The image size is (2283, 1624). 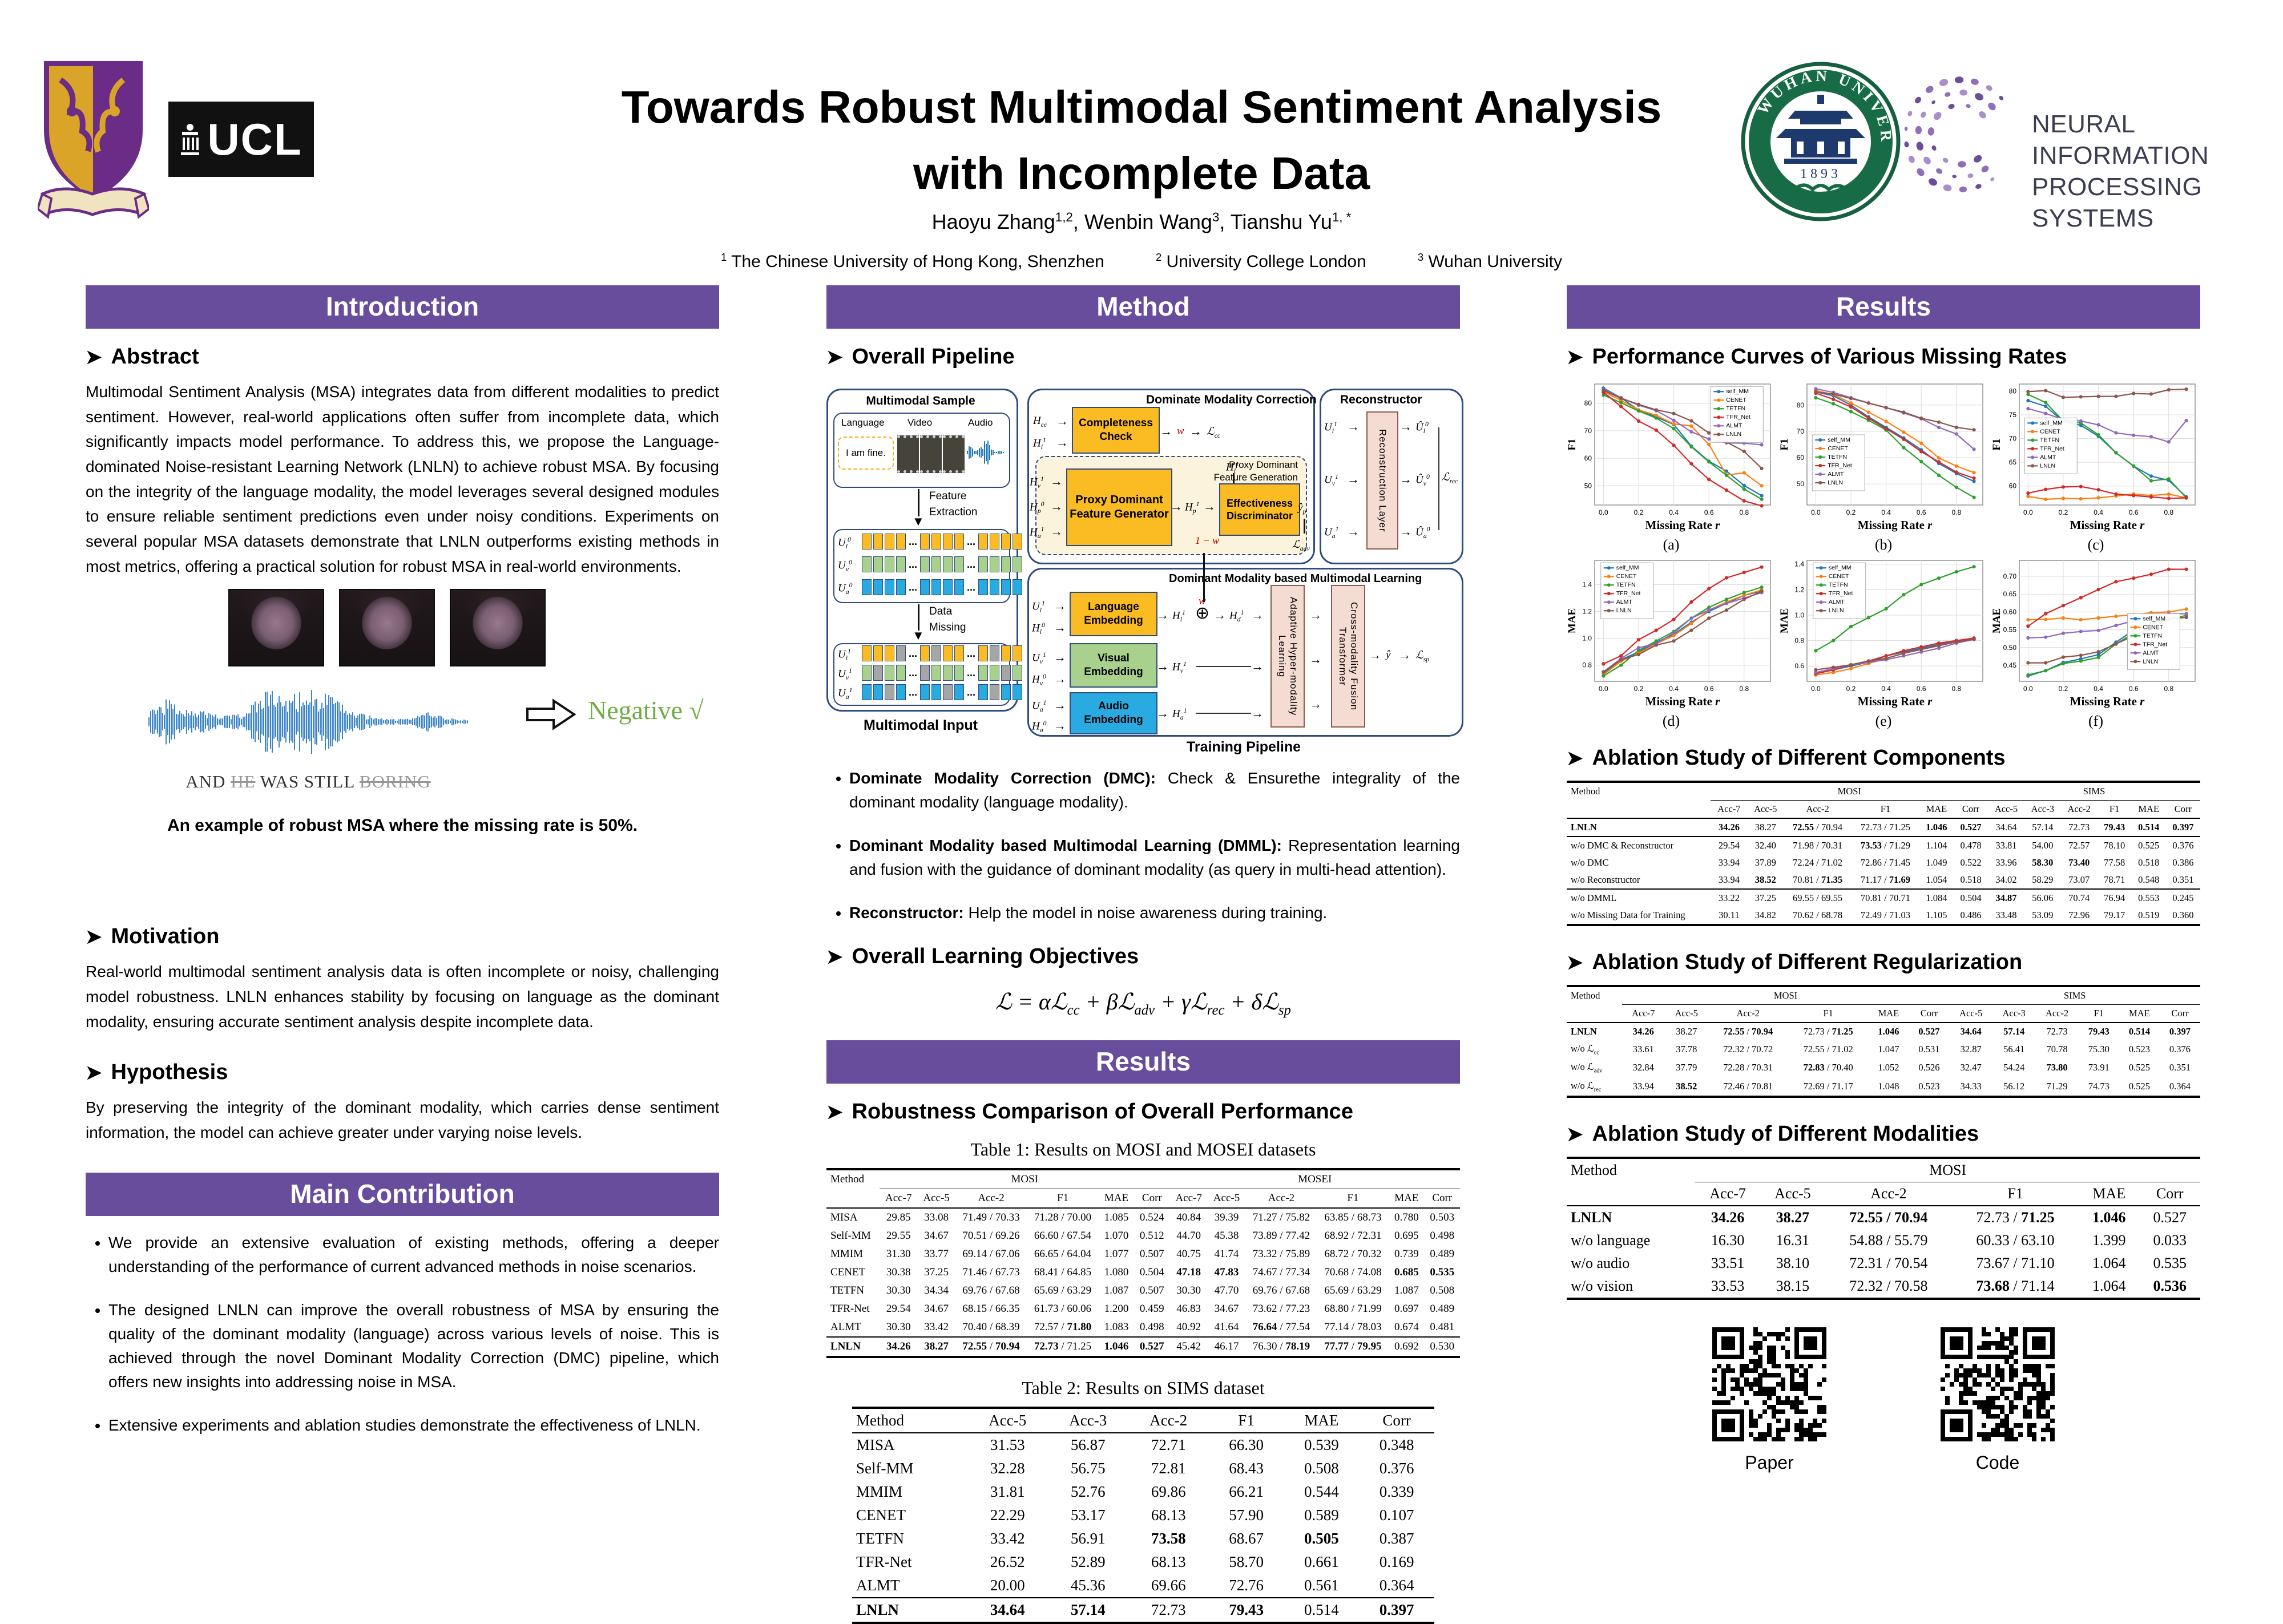 I want to click on table-row: MISA 31.53 56.87 72.71 66.30 0.539 0.348, so click(x=1135, y=1444).